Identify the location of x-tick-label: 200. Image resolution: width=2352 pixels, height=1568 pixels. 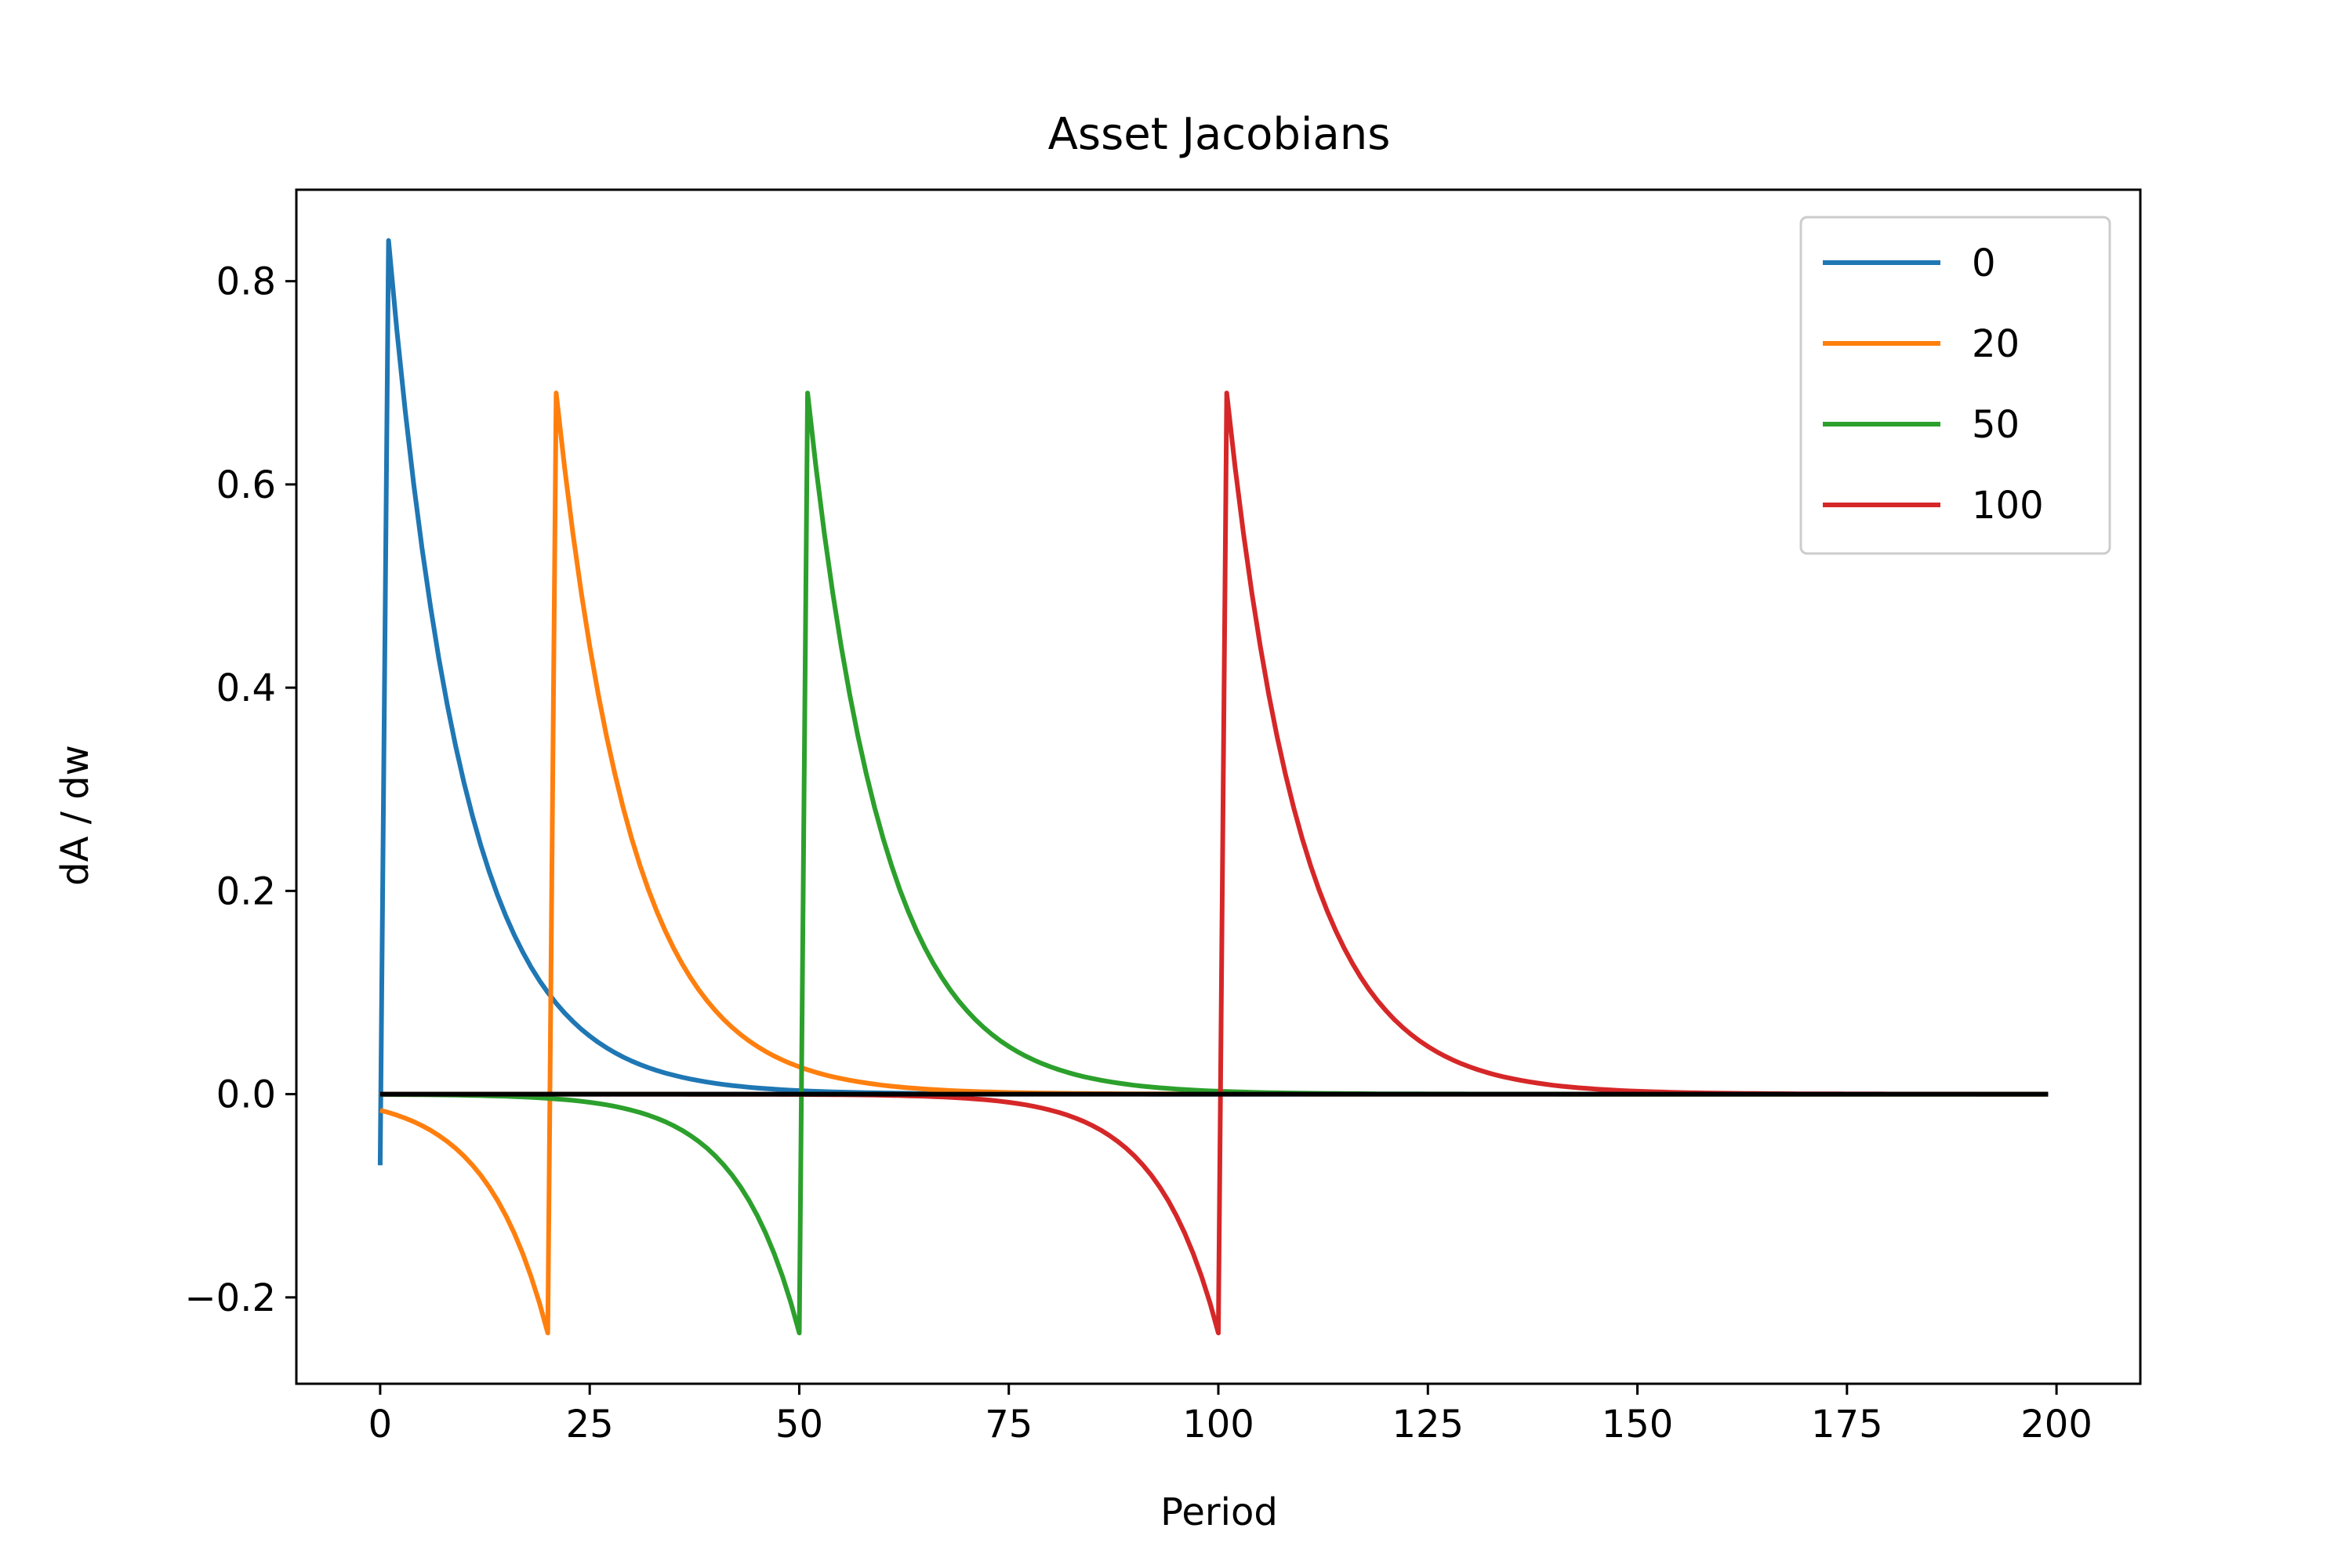
(2056, 1424).